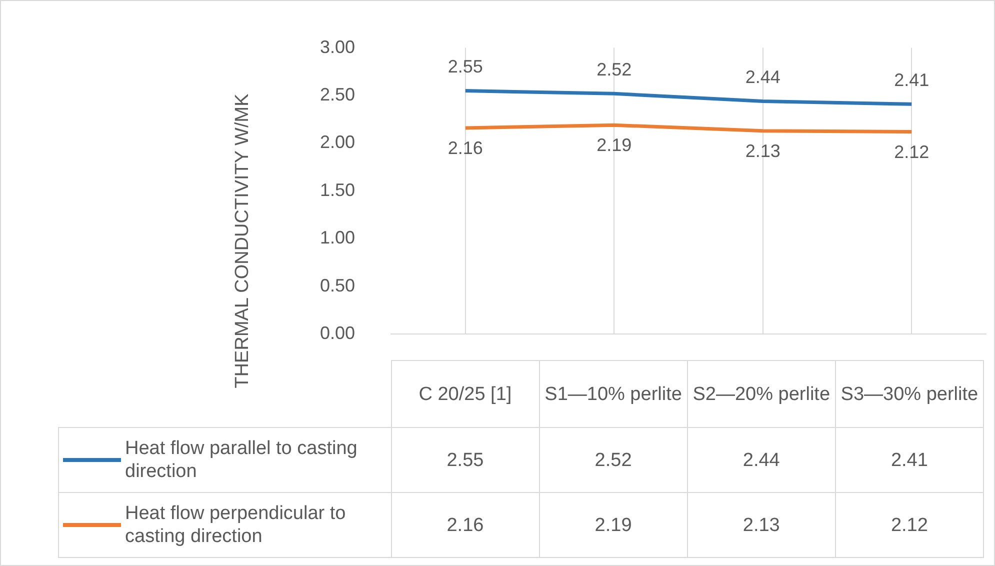 The image size is (995, 566). I want to click on y-tick-label: 1.00, so click(337, 238).